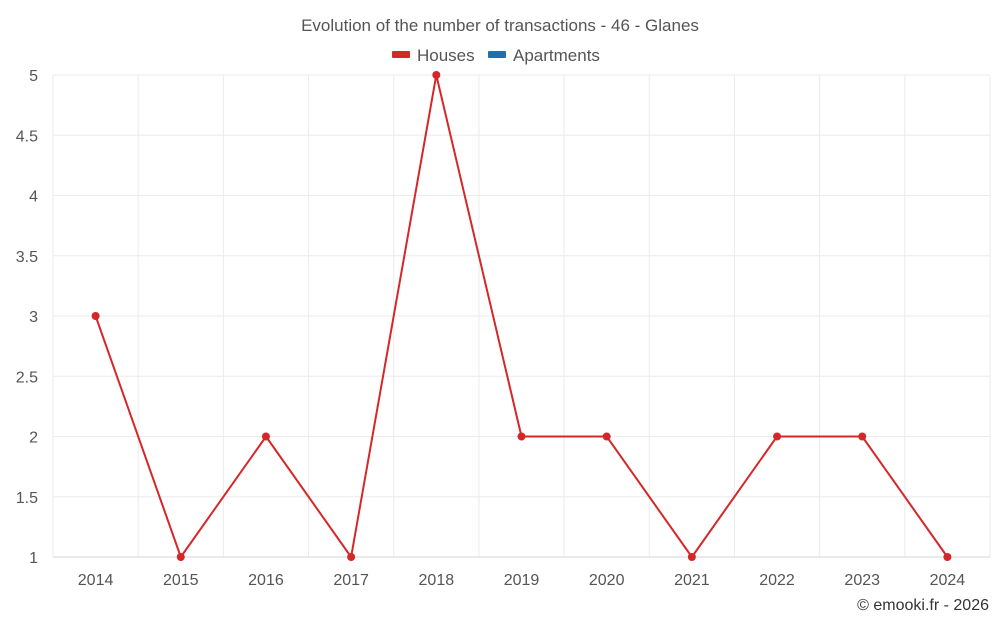  I want to click on y-tick-label: 2.5, so click(27, 377).